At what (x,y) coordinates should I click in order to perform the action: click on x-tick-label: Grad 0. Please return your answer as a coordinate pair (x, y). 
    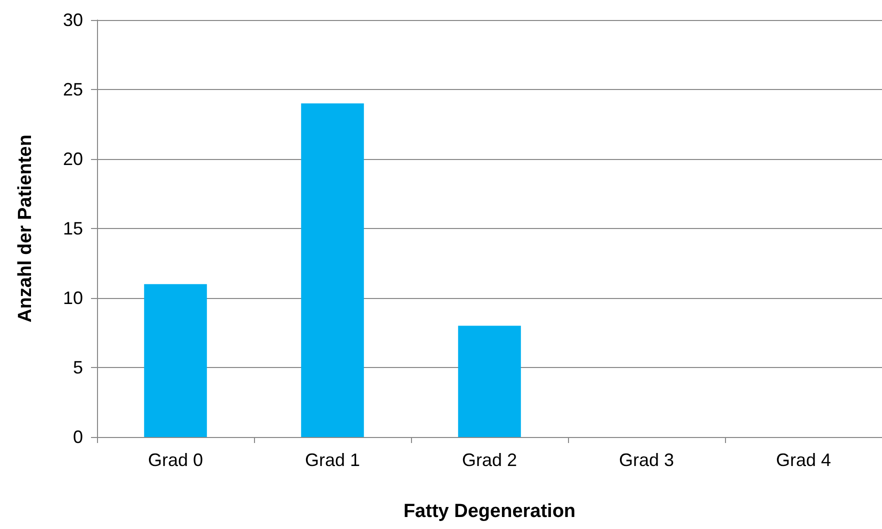
    Looking at the image, I should click on (176, 460).